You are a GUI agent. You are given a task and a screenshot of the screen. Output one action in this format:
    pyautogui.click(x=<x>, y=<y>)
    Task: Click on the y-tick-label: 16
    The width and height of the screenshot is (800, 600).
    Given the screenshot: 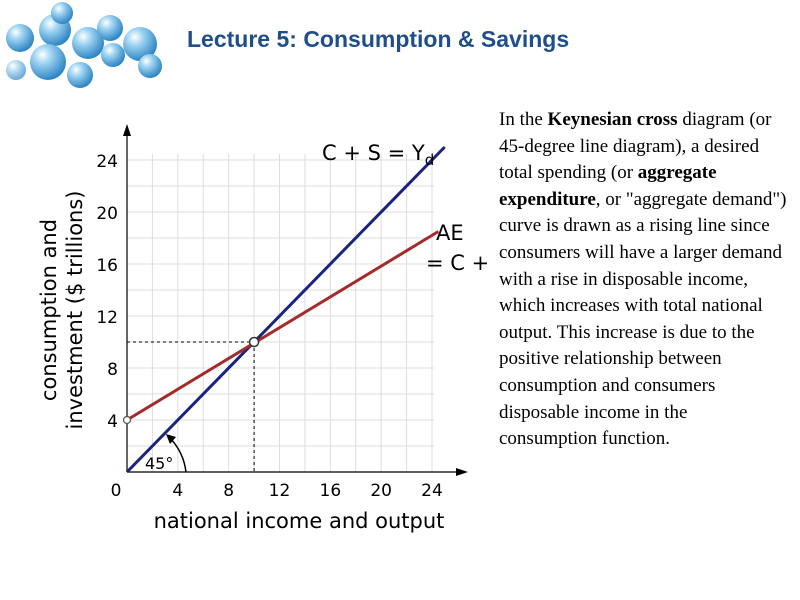 What is the action you would take?
    pyautogui.click(x=107, y=266)
    